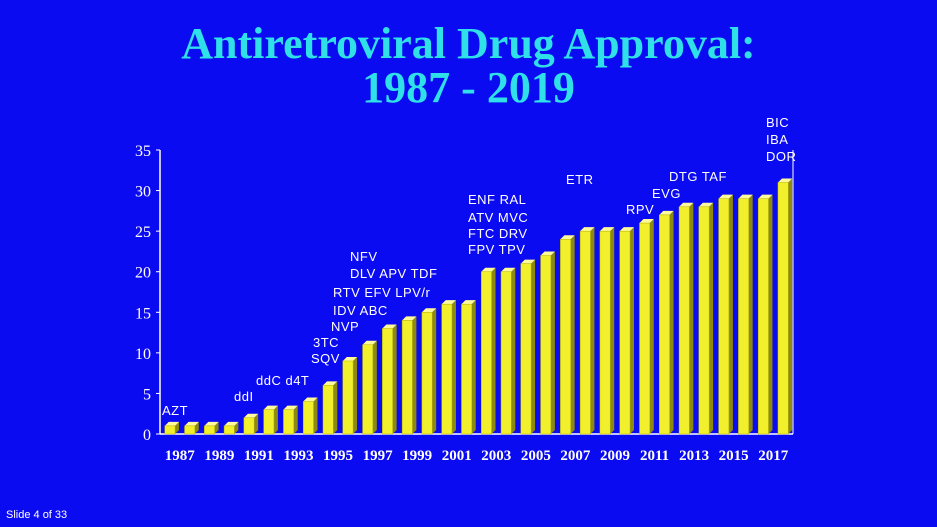 The image size is (937, 527). What do you see at coordinates (360, 310) in the screenshot?
I see `annotation-label: IDV ABC` at bounding box center [360, 310].